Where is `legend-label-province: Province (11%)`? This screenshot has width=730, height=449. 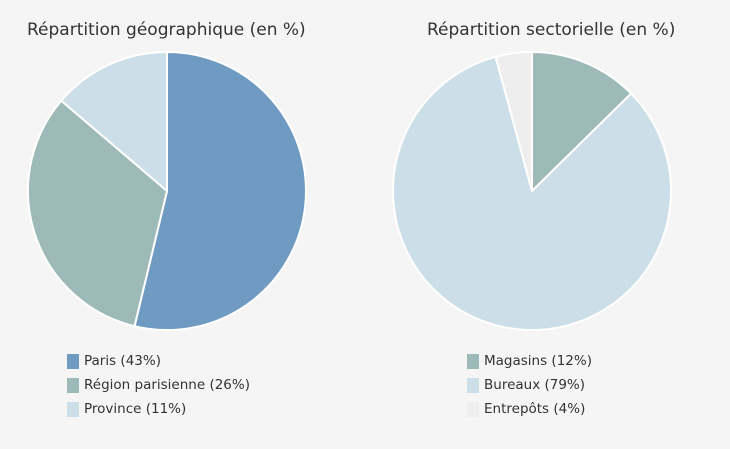 legend-label-province: Province (11%) is located at coordinates (135, 409).